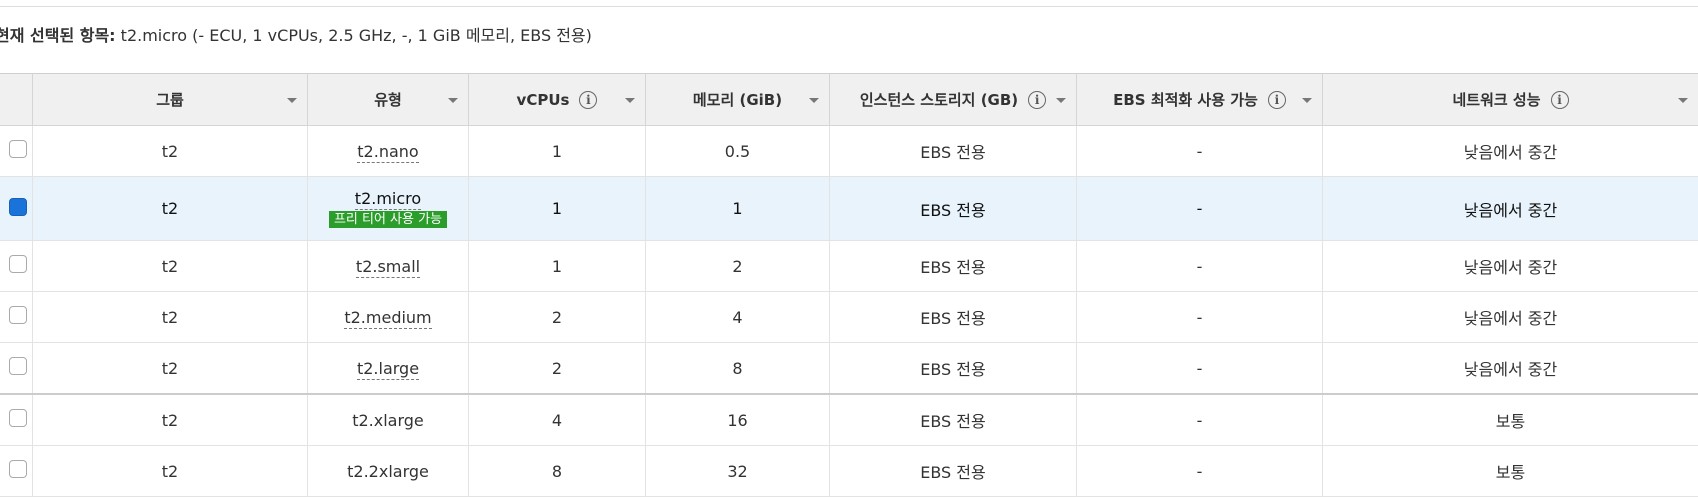 The width and height of the screenshot is (1698, 497). What do you see at coordinates (849, 266) in the screenshot?
I see `table-row: t2 t2.small 1 2 EBS 전용 - 낮음에서 중간` at bounding box center [849, 266].